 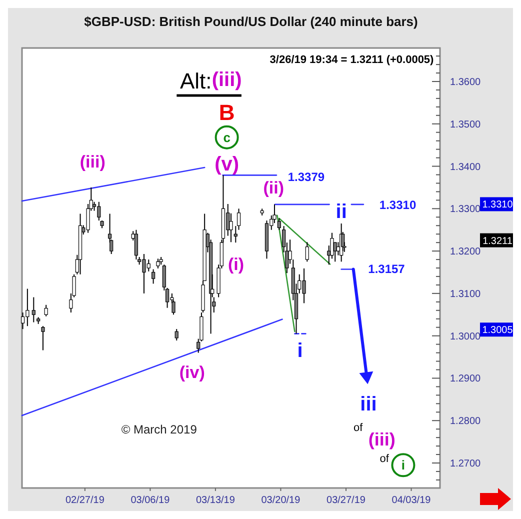 What do you see at coordinates (85, 500) in the screenshot?
I see `x-tick-label: 02/27/19` at bounding box center [85, 500].